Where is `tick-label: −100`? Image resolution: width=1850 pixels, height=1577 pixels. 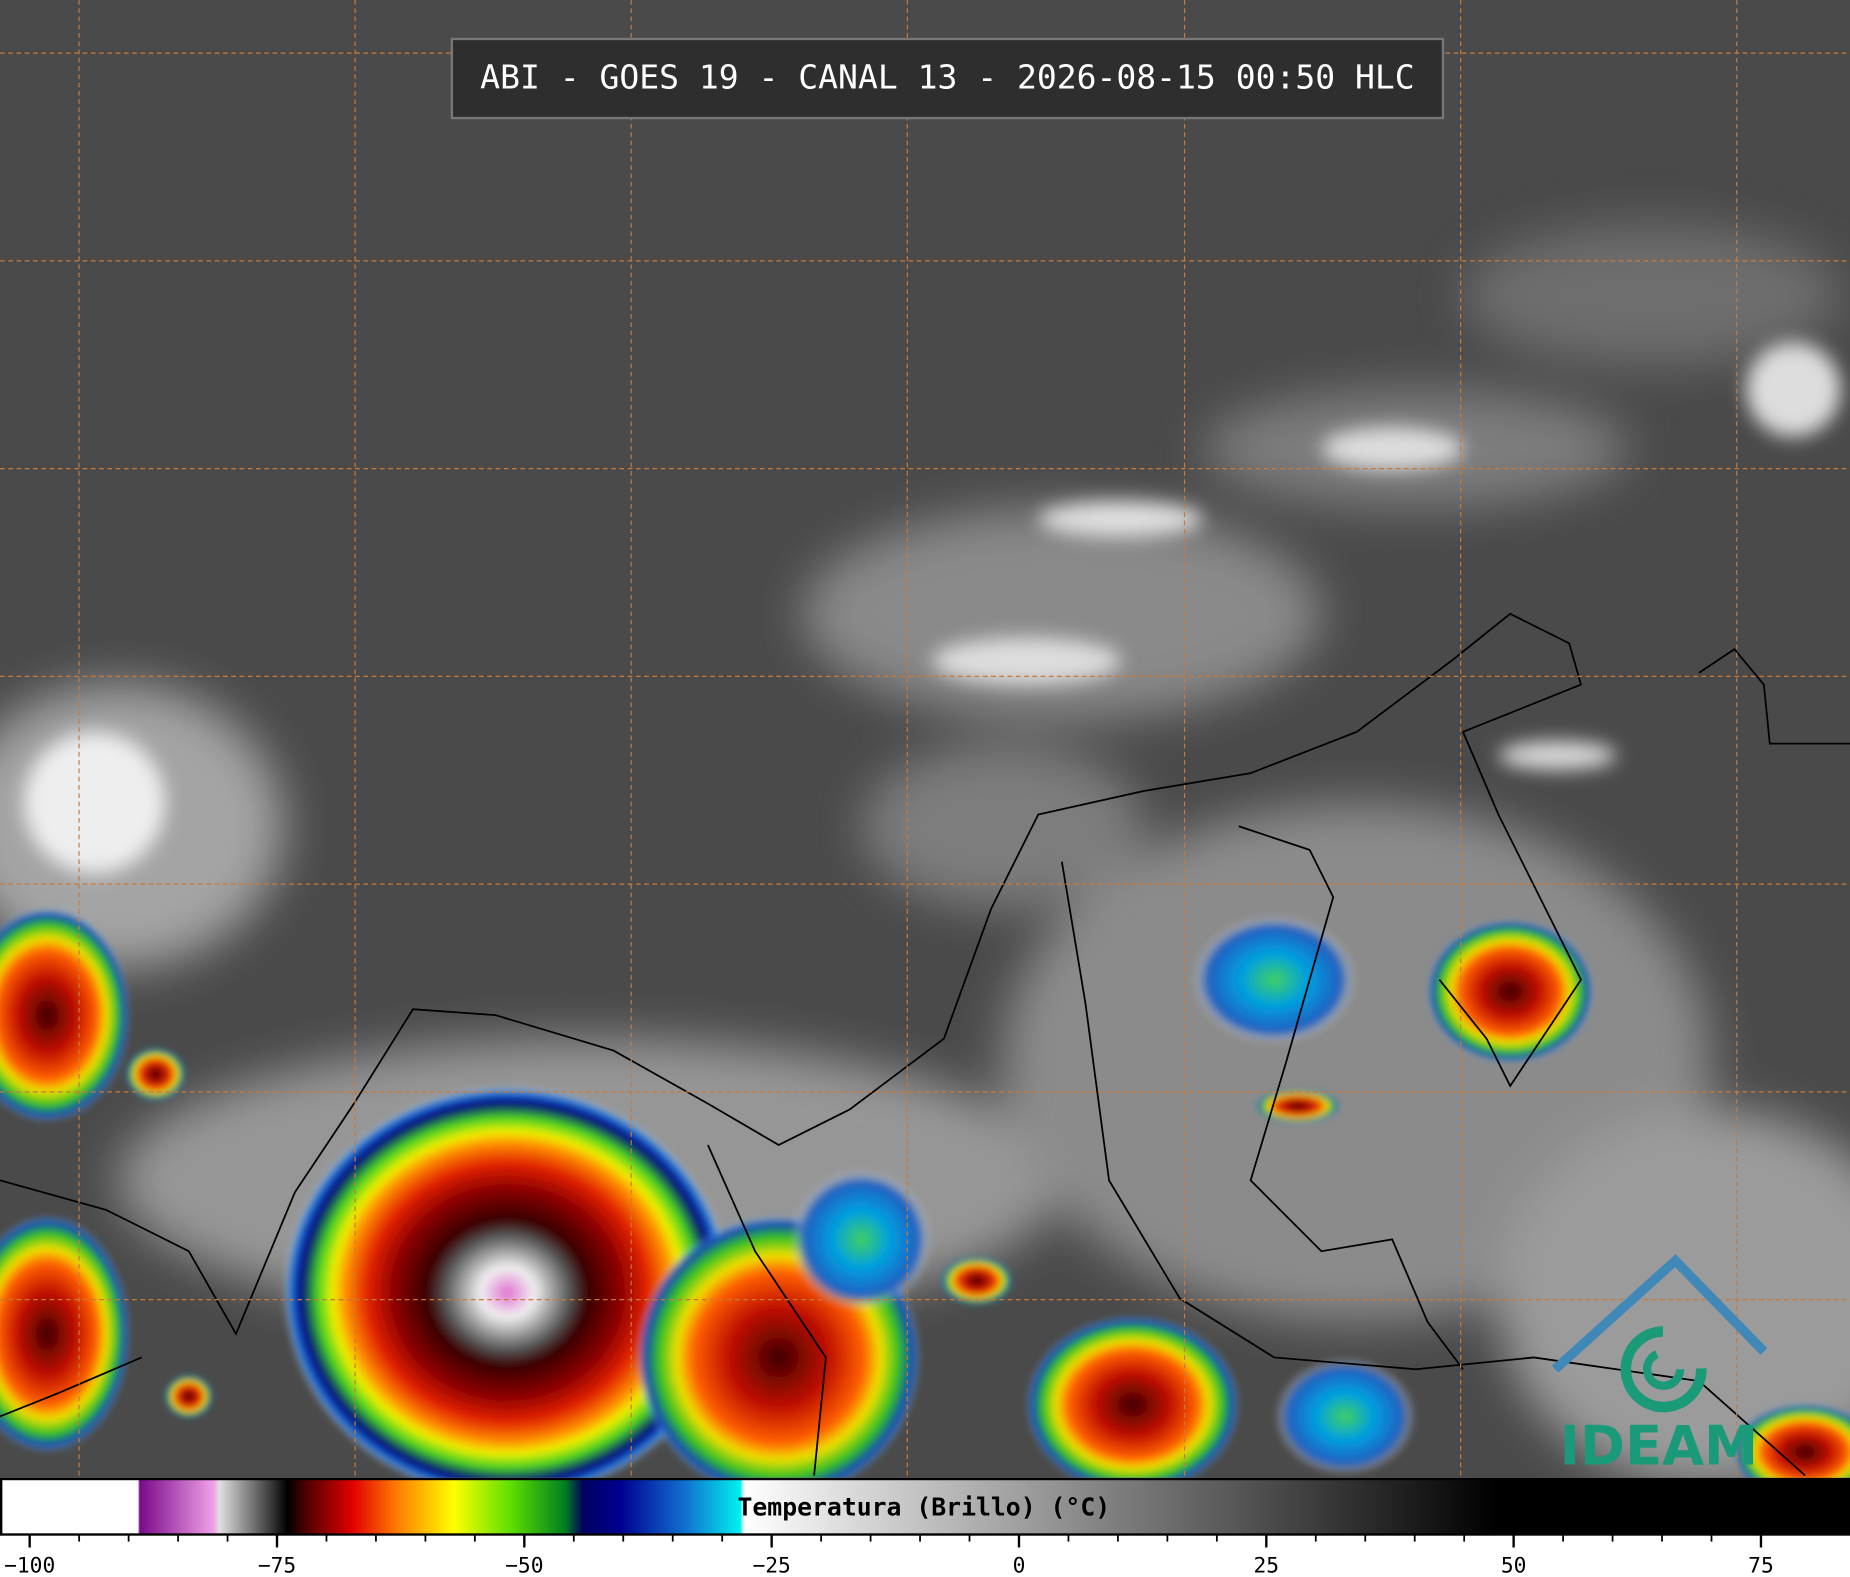
tick-label: −100 is located at coordinates (29, 1565).